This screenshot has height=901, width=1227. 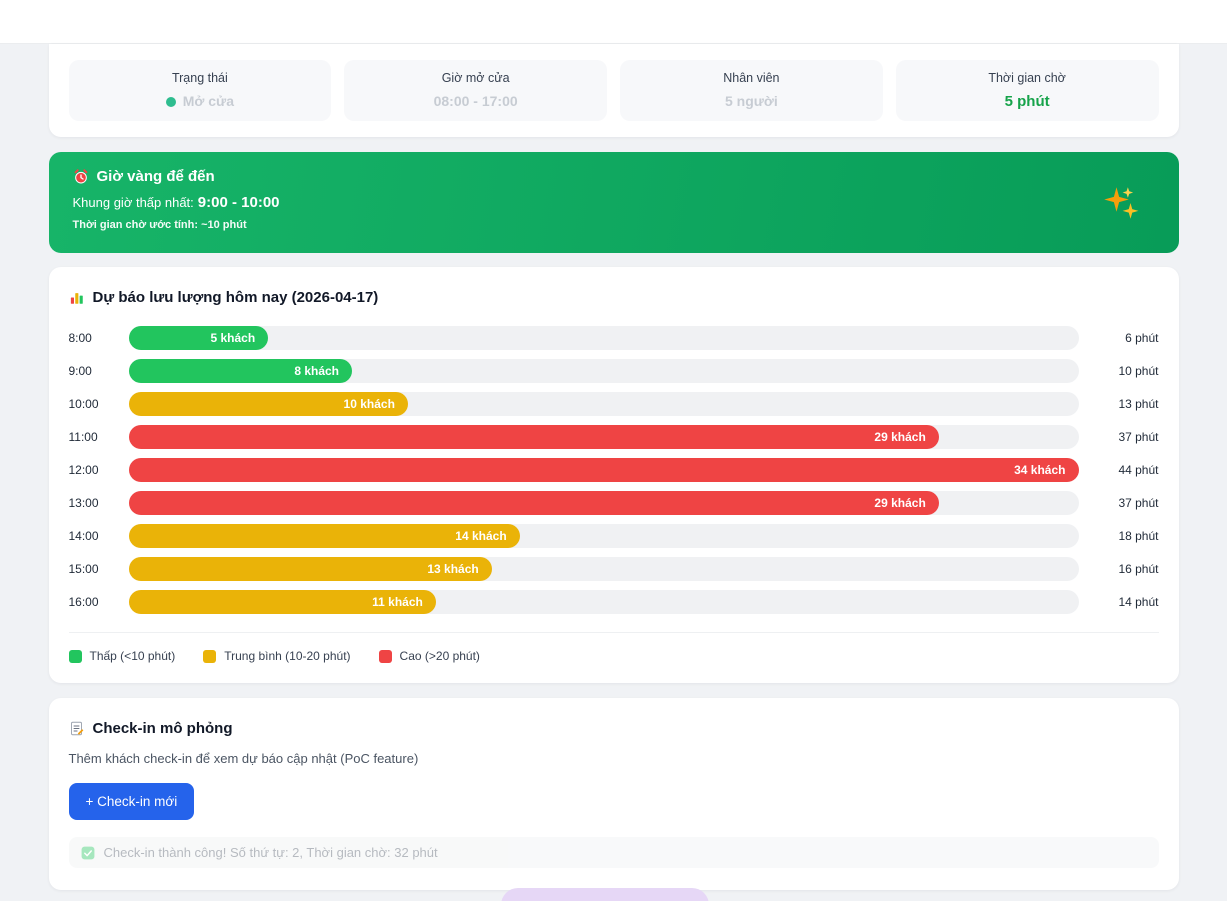 What do you see at coordinates (603, 371) in the screenshot?
I see `forecast-bar-track: 8 khách` at bounding box center [603, 371].